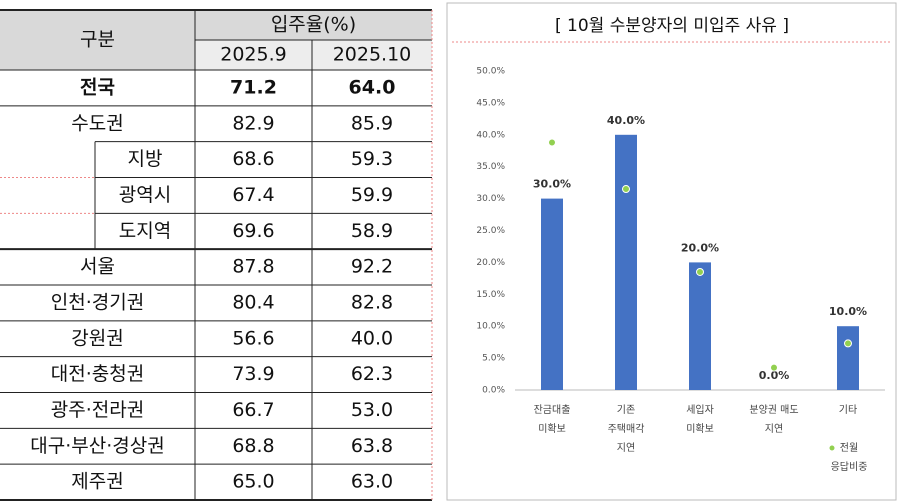  What do you see at coordinates (253, 267) in the screenshot?
I see `cell: 87.8` at bounding box center [253, 267].